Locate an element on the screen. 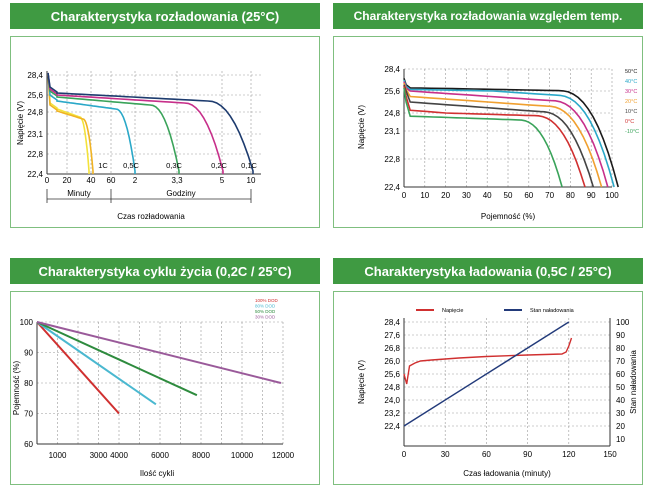 The width and height of the screenshot is (650, 489). y-axis-label: Pojemność (%) is located at coordinates (16, 388).